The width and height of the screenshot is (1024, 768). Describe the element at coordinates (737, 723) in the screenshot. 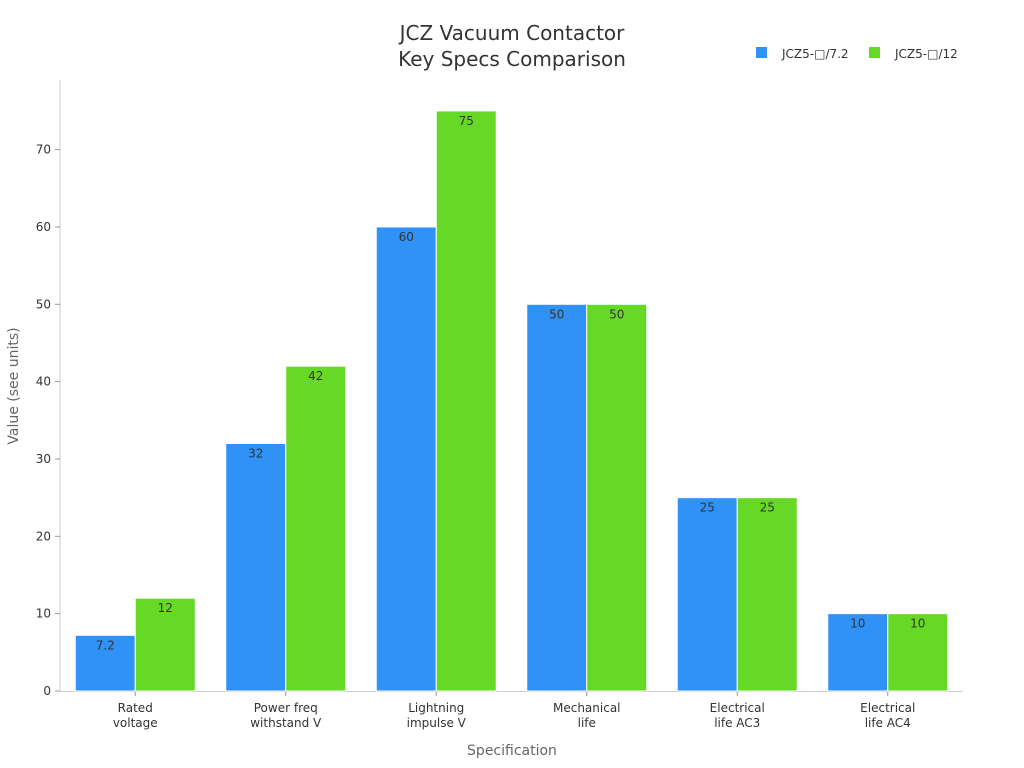

I see `x-tick-label: life AC3` at that location.